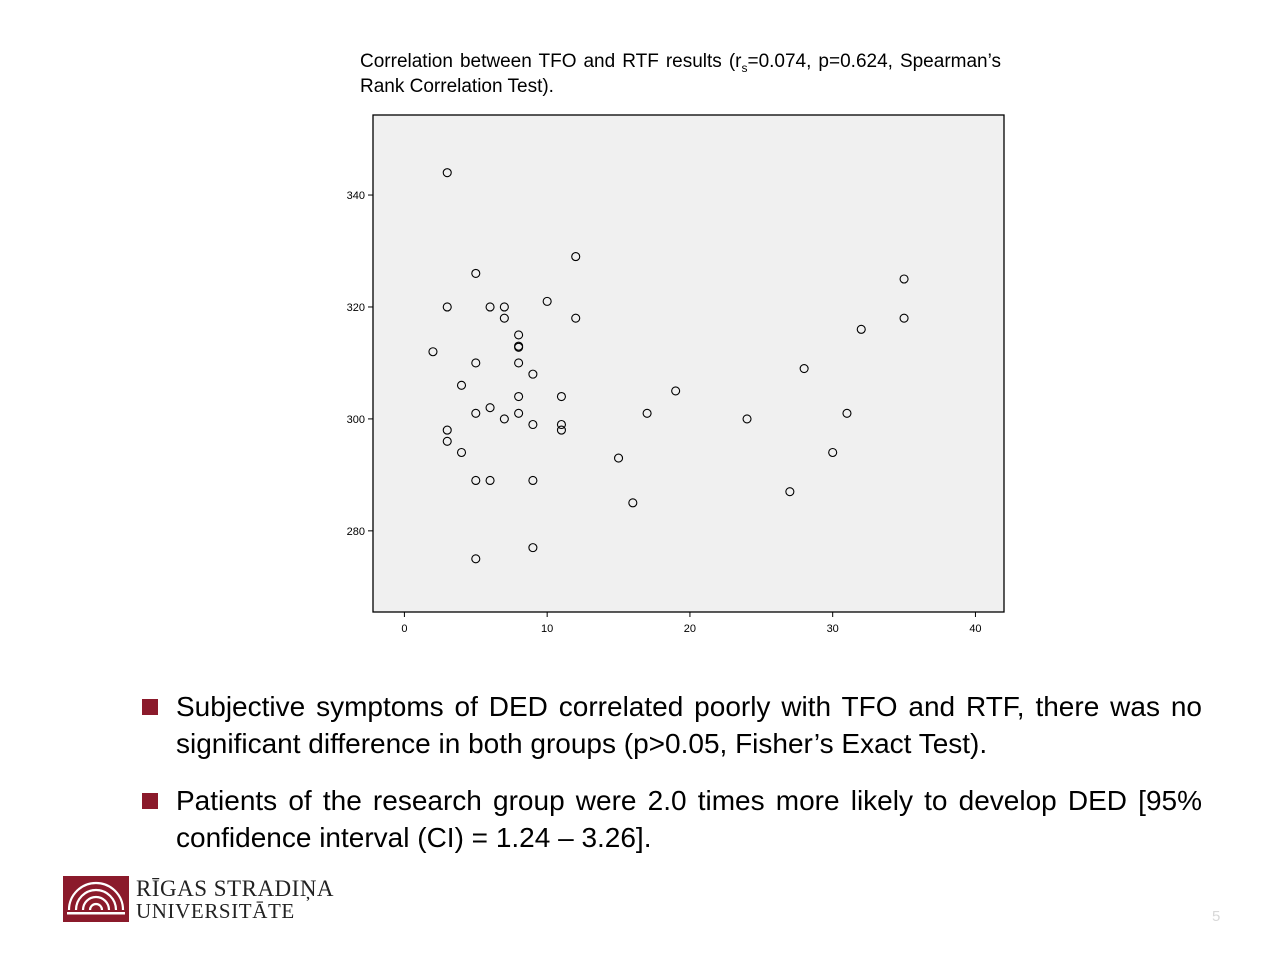 Image resolution: width=1280 pixels, height=960 pixels. Describe the element at coordinates (744, 67) in the screenshot. I see `chart-title-subscript: s` at that location.